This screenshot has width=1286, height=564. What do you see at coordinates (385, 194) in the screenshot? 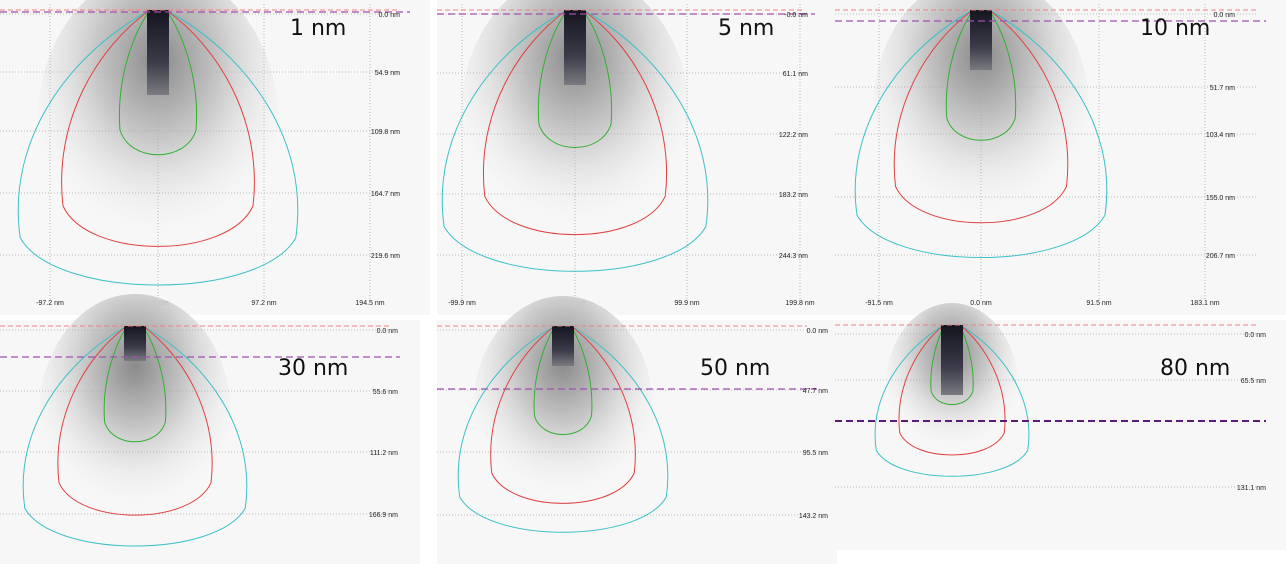
I see `y-tick-label: 164.7 nm` at bounding box center [385, 194].